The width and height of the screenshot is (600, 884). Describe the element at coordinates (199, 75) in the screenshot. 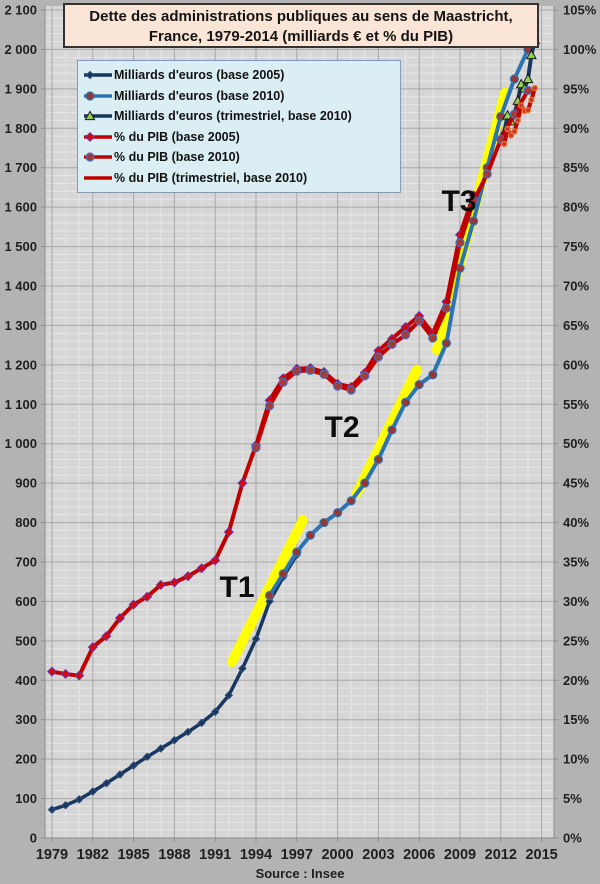

I see `legend-label: Milliards d'euros (base 2005)` at that location.